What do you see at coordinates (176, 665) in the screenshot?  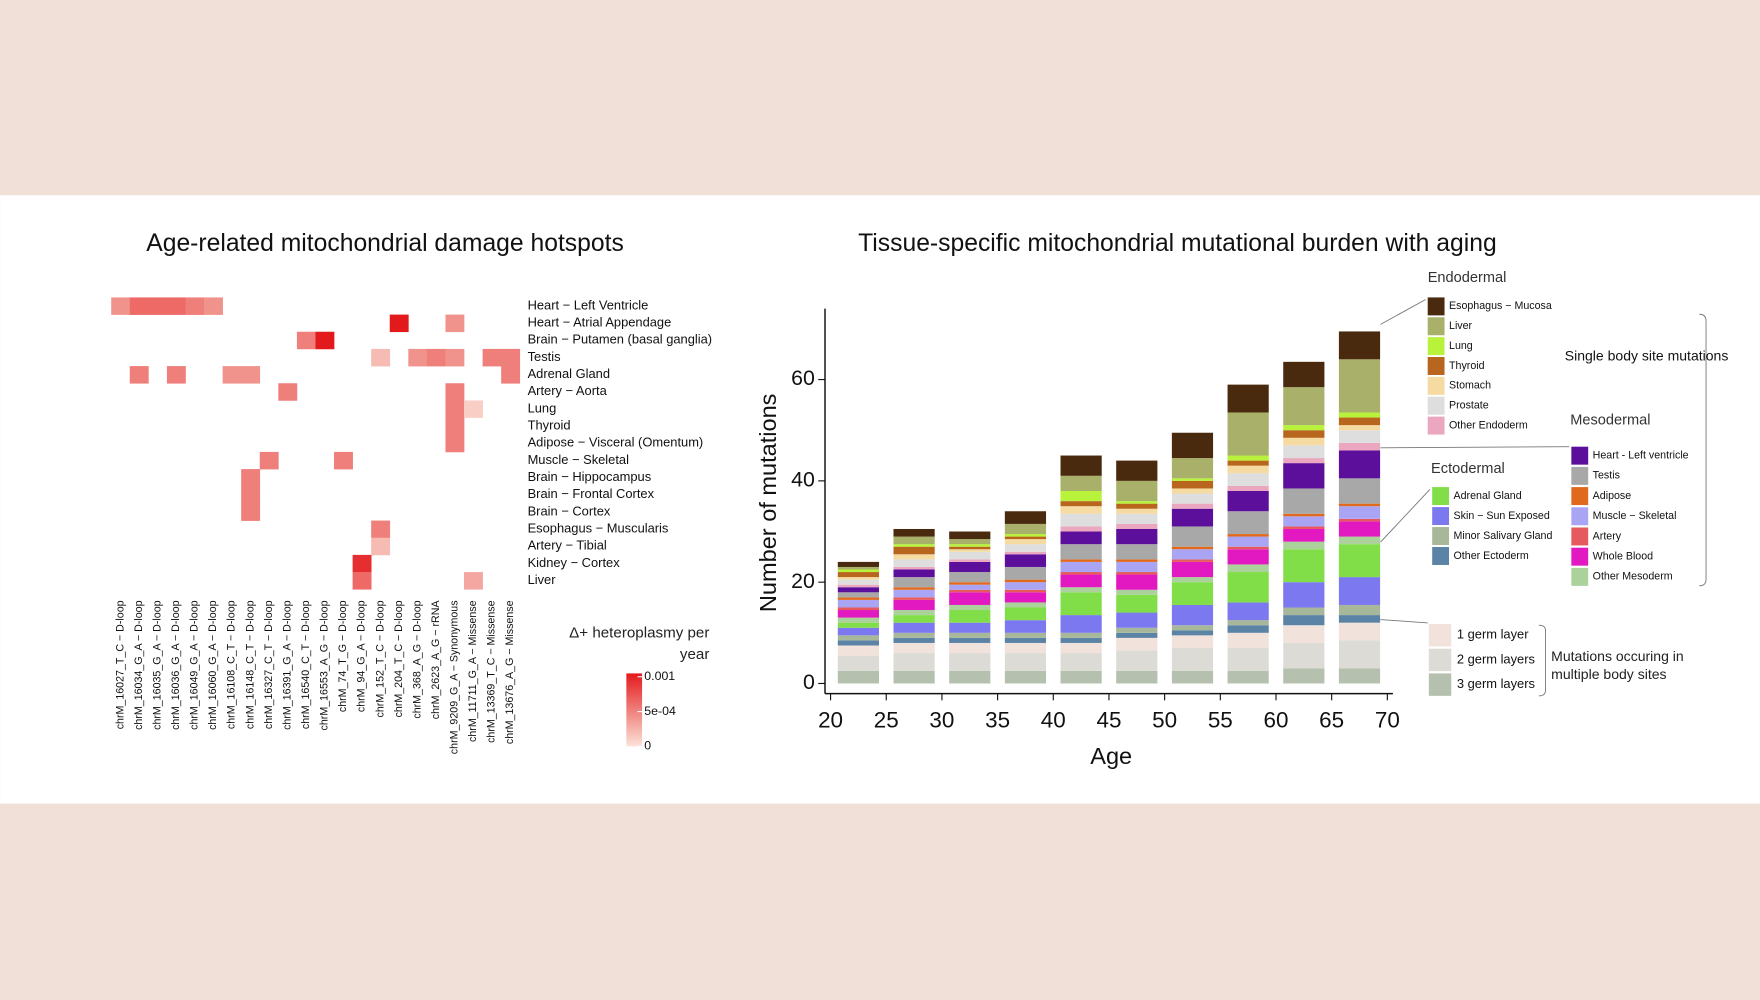 I see `column-label: chrM_16036_G_A − D-loop` at bounding box center [176, 665].